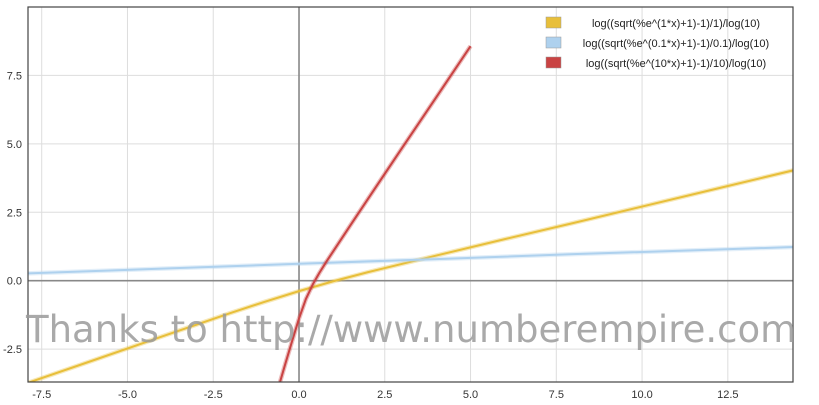 This screenshot has width=819, height=405. What do you see at coordinates (727, 395) in the screenshot?
I see `x-tick-label: 12.5` at bounding box center [727, 395].